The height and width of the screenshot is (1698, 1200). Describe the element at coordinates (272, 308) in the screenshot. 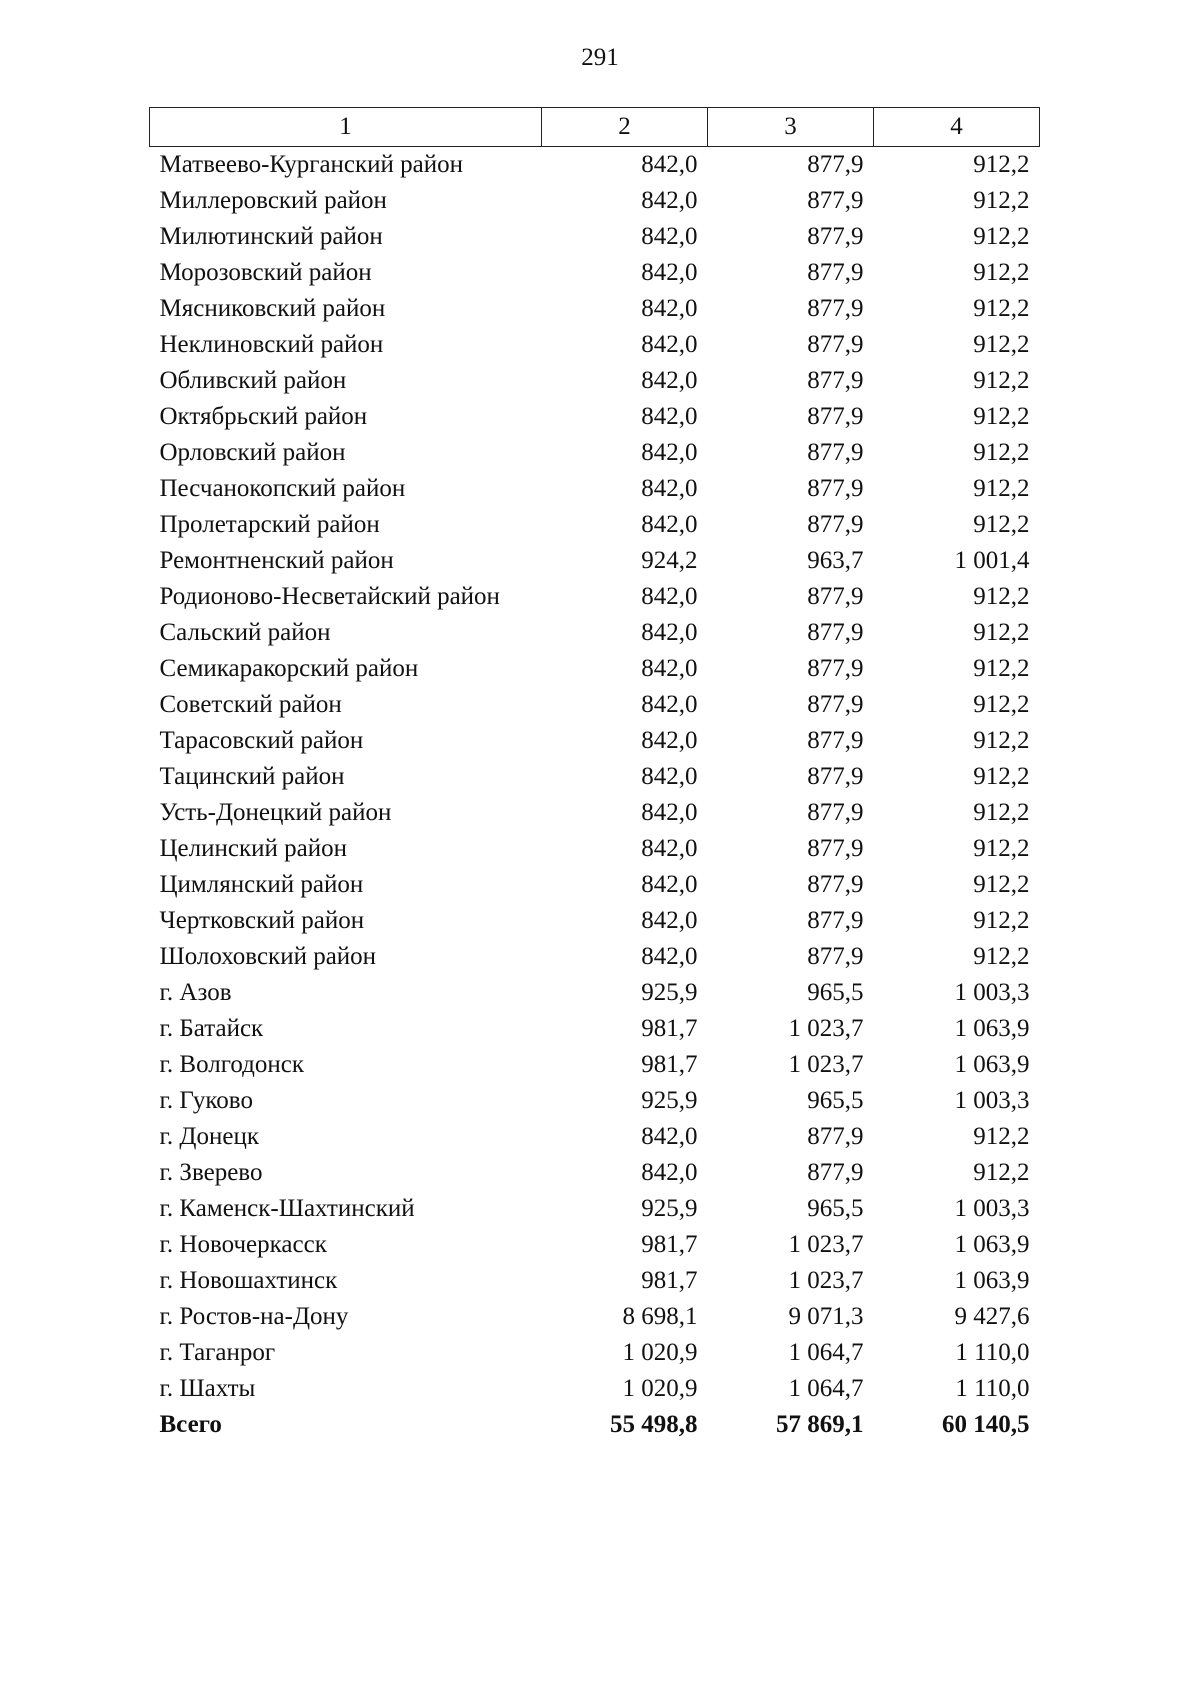

I see `name-cell: Мясниковский район` at that location.